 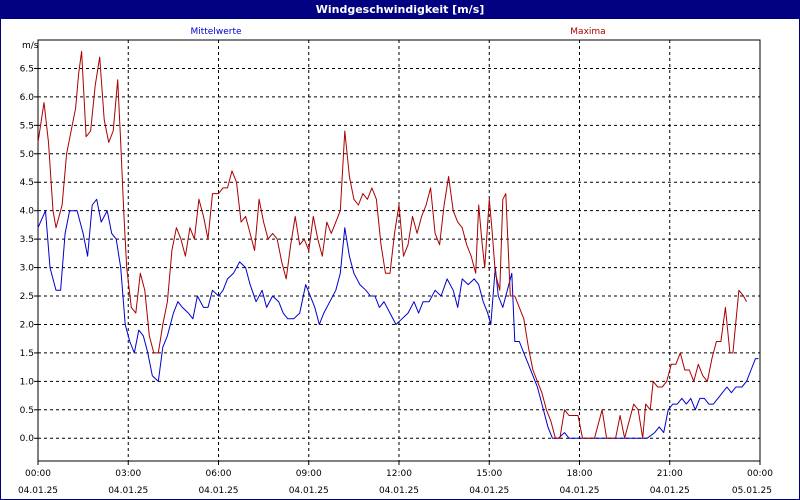 What do you see at coordinates (27, 411) in the screenshot?
I see `y-tick-label: 0.5` at bounding box center [27, 411].